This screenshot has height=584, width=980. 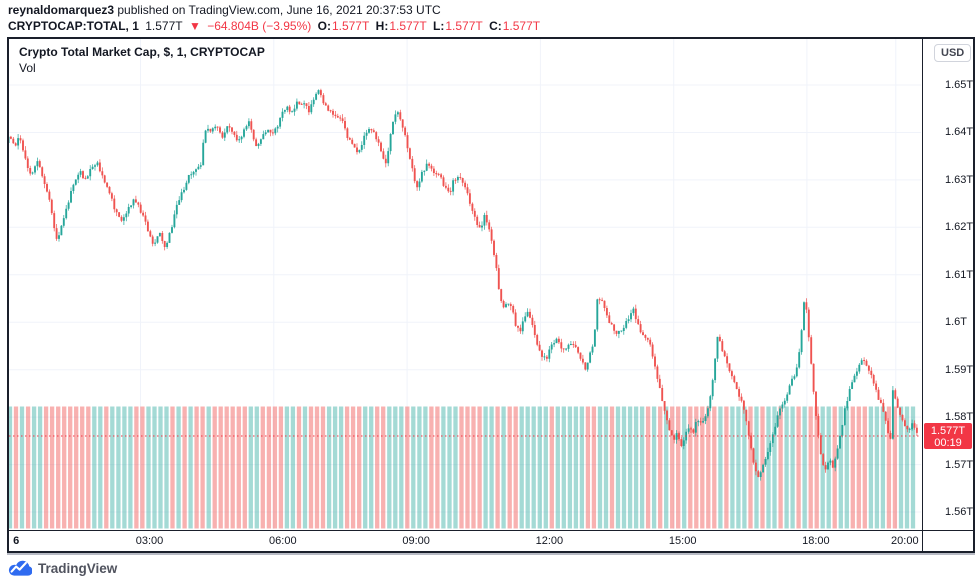 I want to click on symbol-name: CRYPTOCAP:TOTAL, 1, so click(x=73, y=26).